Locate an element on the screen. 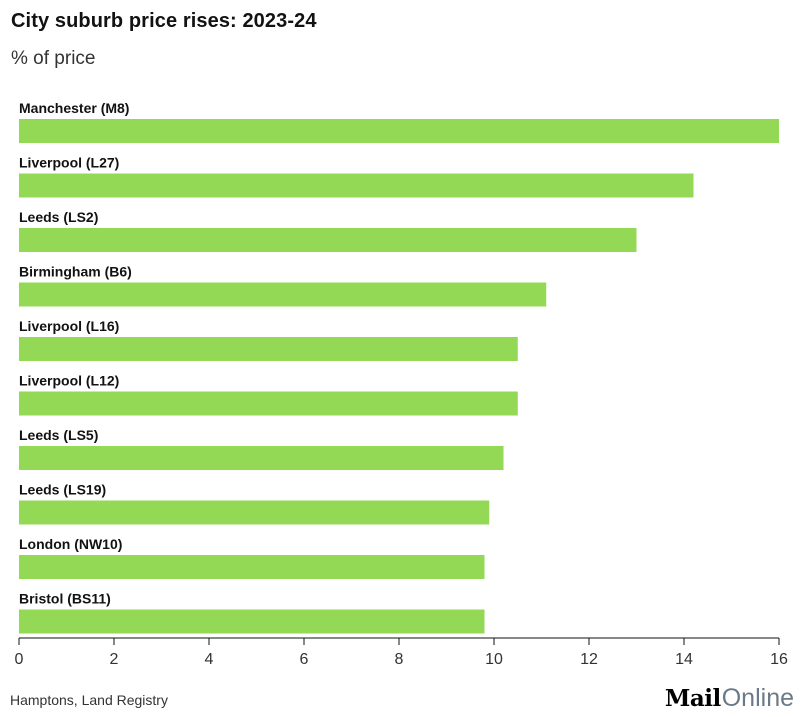 The width and height of the screenshot is (805, 717). category-label: Bristol (BS11) is located at coordinates (65, 599).